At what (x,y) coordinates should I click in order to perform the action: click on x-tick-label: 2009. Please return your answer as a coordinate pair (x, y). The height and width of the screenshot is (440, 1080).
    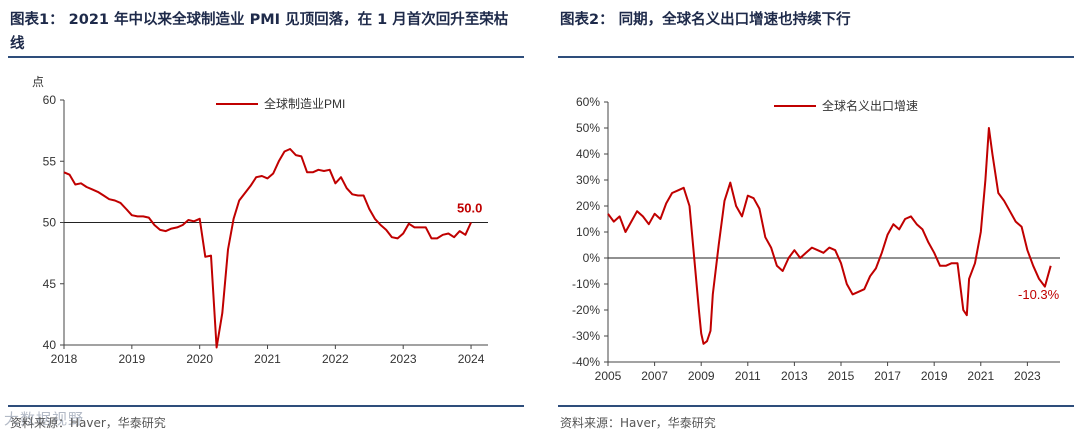
    Looking at the image, I should click on (701, 376).